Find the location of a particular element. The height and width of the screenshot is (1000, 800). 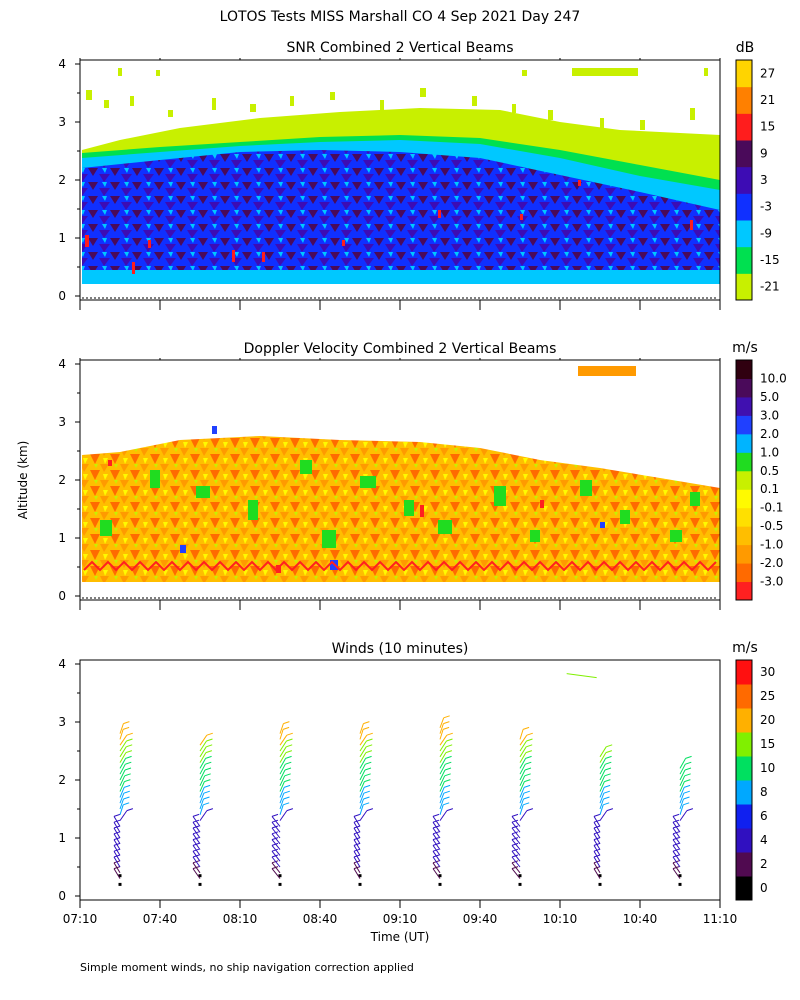

colorbar-frame is located at coordinates (744, 180).